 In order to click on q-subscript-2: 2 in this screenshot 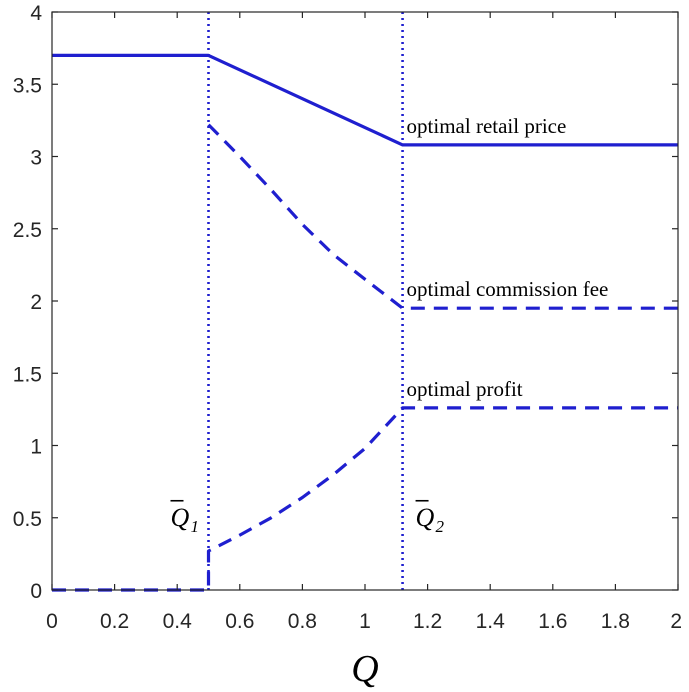, I will do `click(440, 526)`.